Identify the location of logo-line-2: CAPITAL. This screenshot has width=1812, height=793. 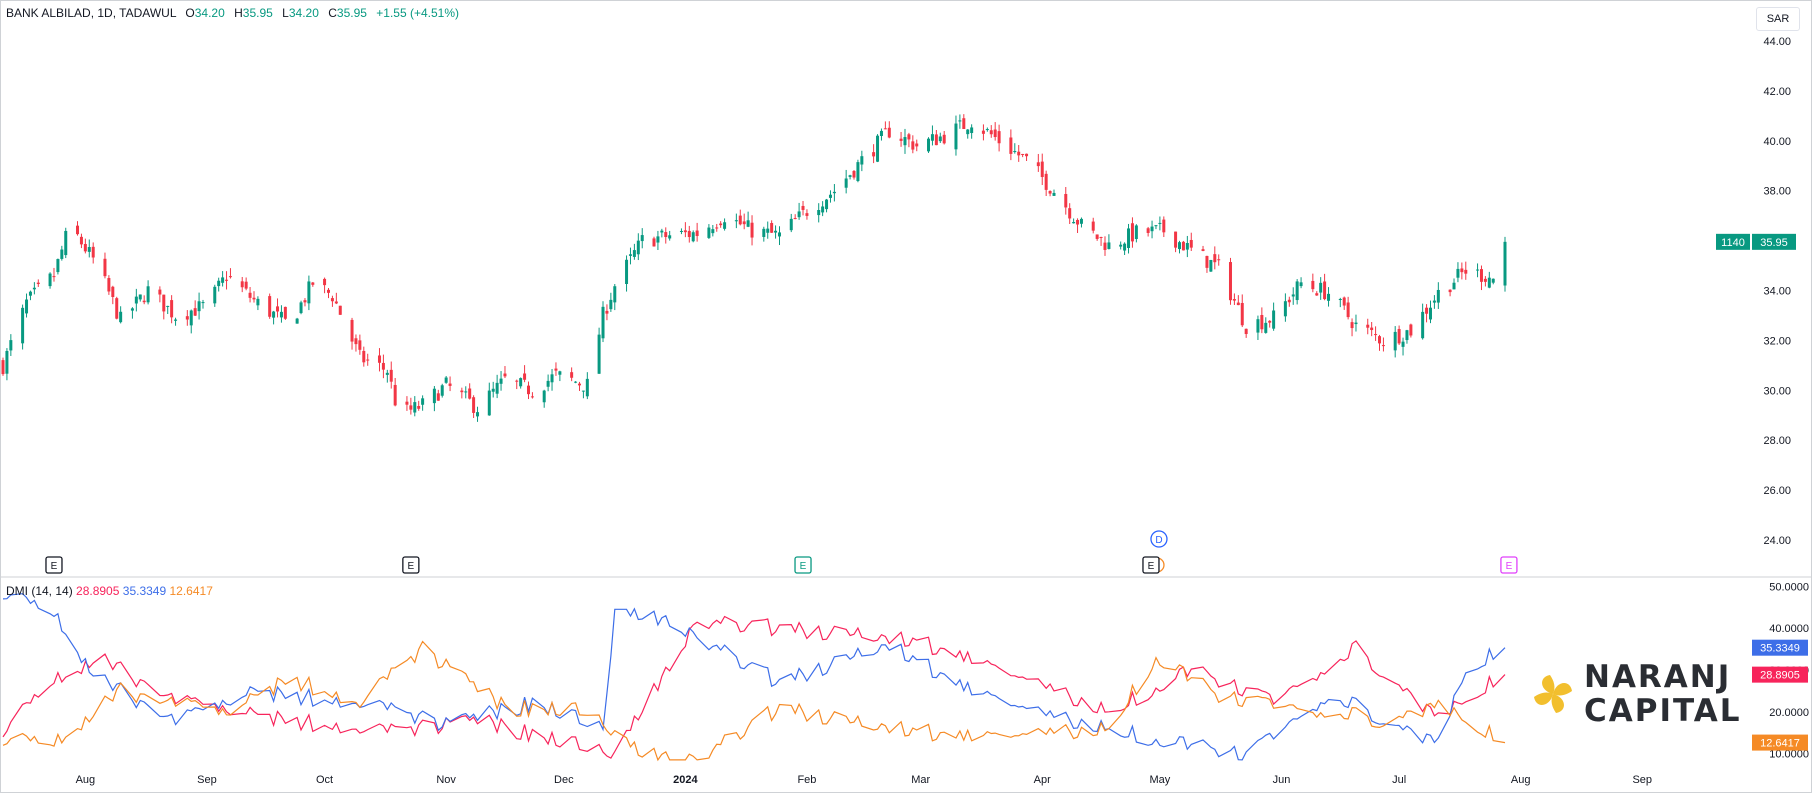
(1663, 711).